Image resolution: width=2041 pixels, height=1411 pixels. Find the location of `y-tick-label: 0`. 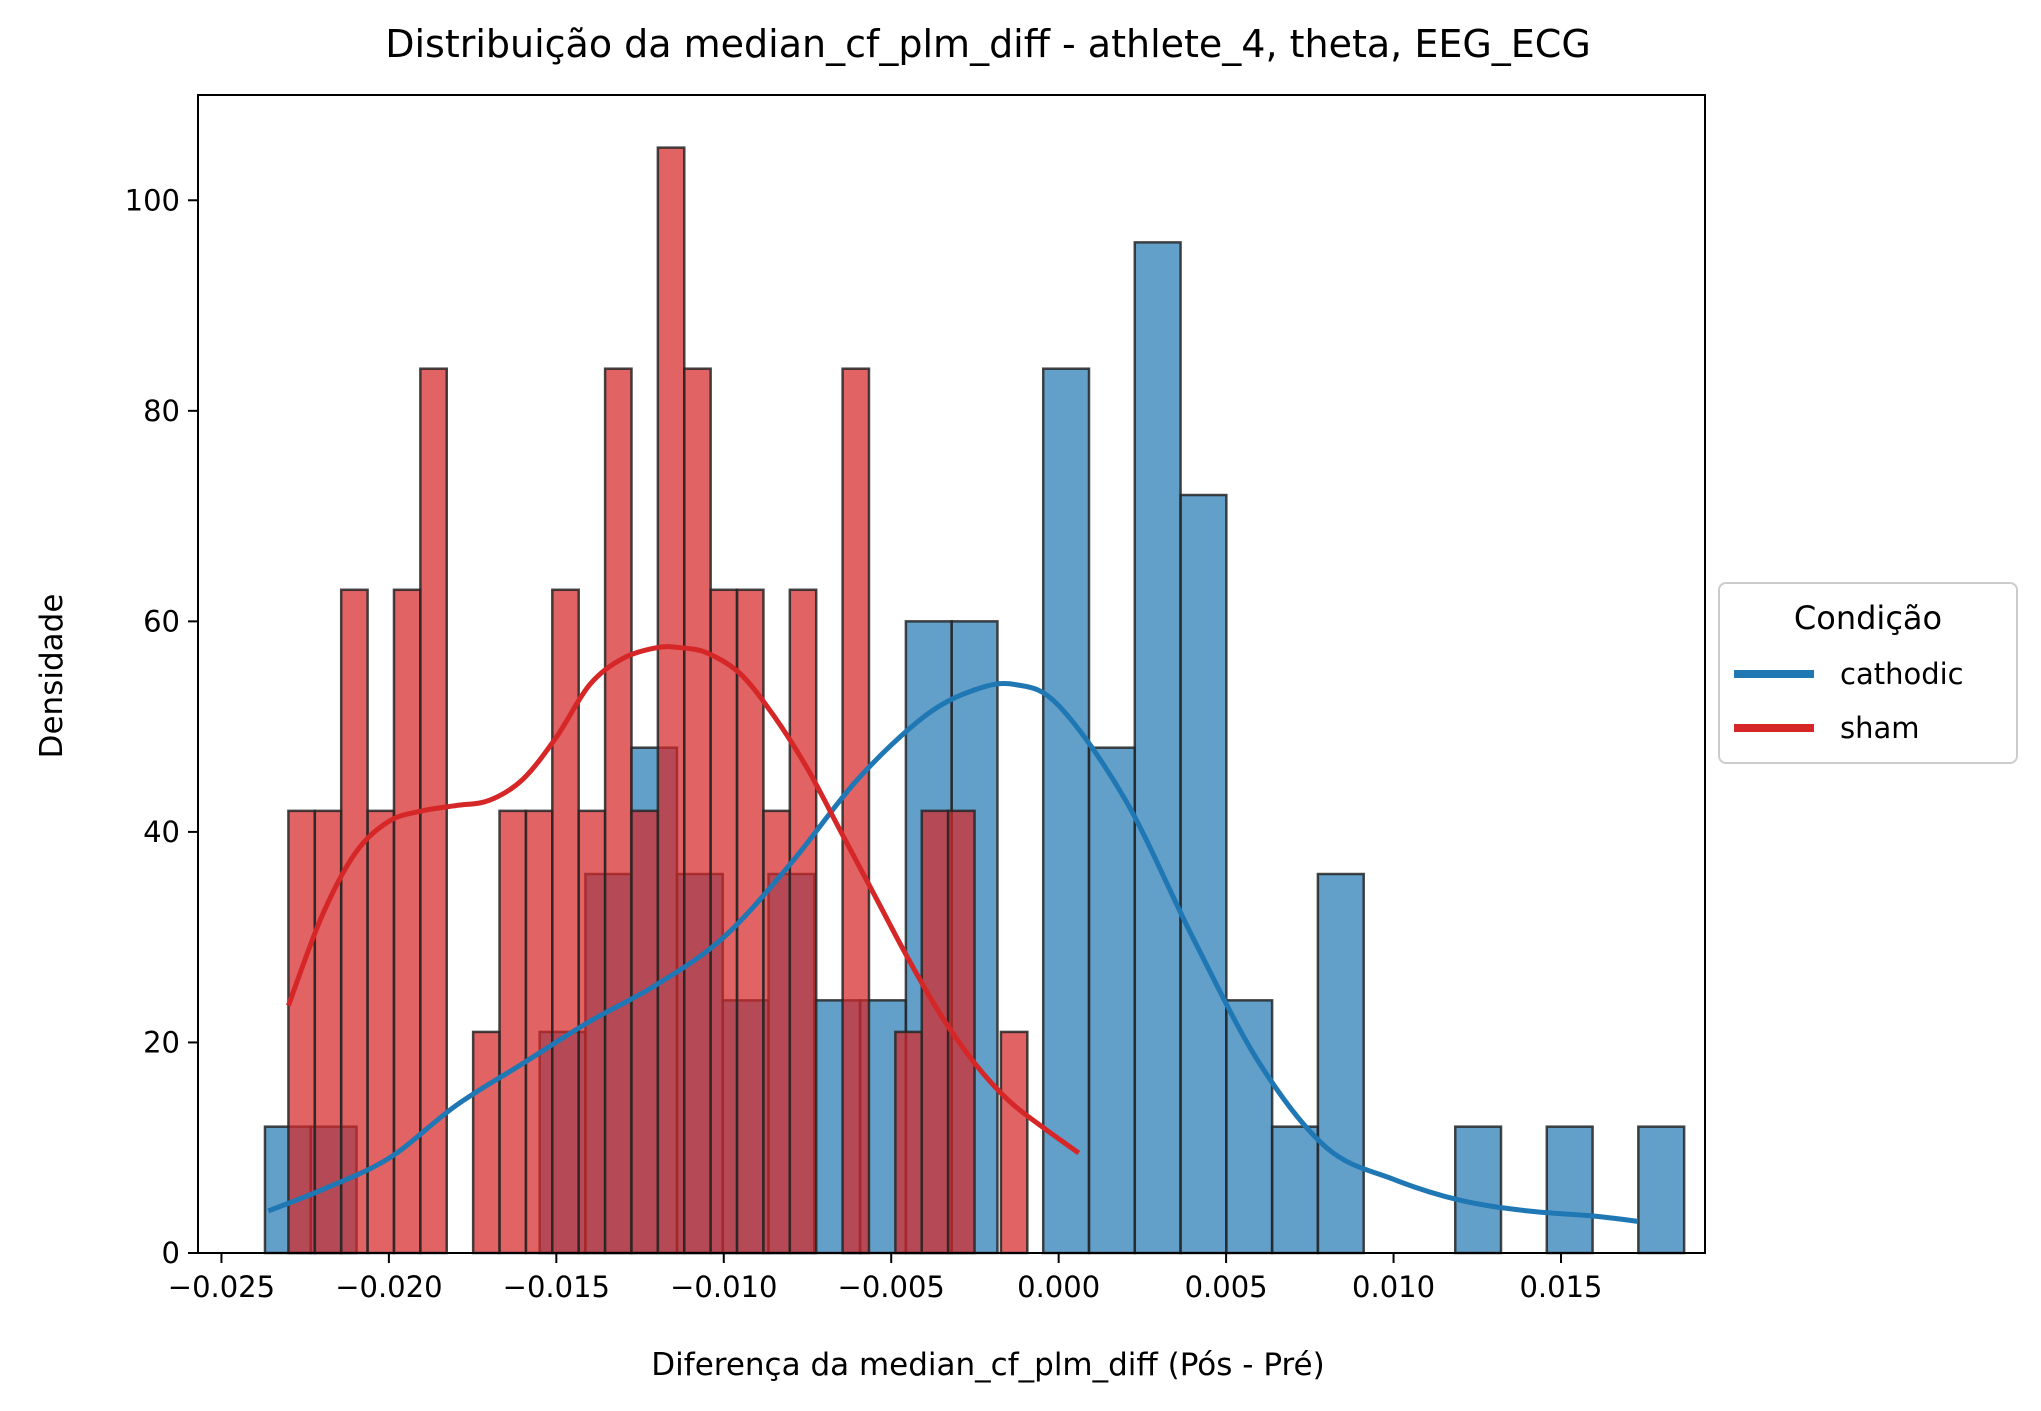

y-tick-label: 0 is located at coordinates (171, 1253).